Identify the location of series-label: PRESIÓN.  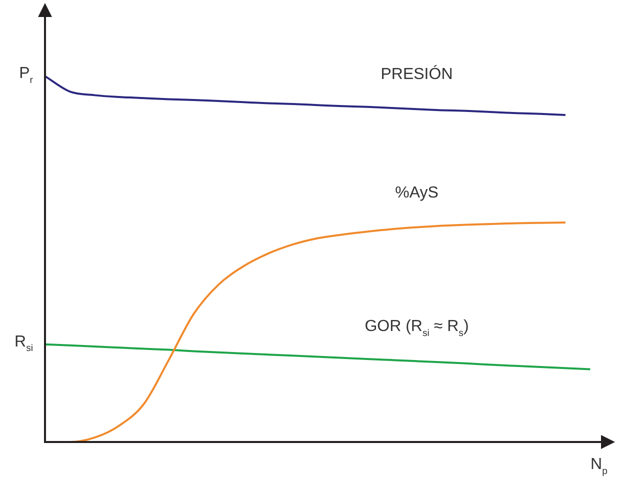
(416, 74).